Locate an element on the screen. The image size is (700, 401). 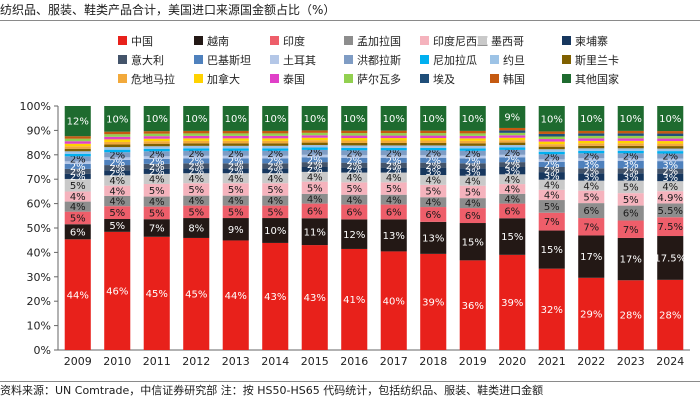
data-label-2014-4: 5% is located at coordinates (275, 190).